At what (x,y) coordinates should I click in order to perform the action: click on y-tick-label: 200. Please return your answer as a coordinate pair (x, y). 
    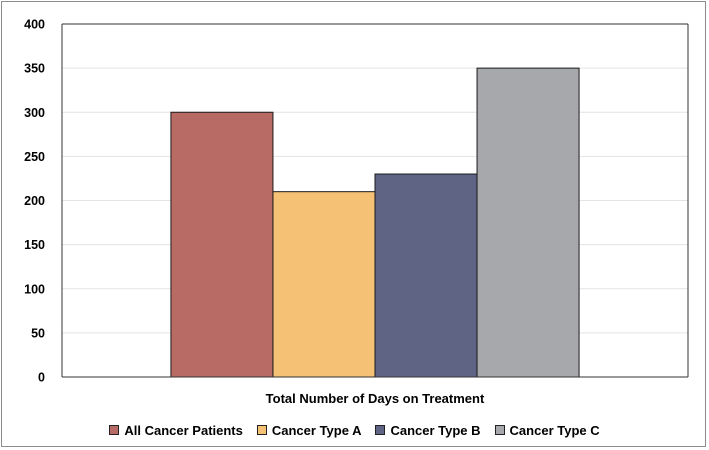
    Looking at the image, I should click on (34, 201).